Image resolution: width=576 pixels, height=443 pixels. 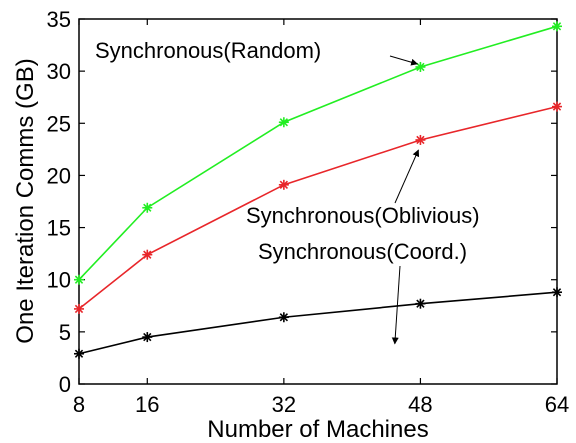 What do you see at coordinates (284, 404) in the screenshot?
I see `x-tick-label: 32` at bounding box center [284, 404].